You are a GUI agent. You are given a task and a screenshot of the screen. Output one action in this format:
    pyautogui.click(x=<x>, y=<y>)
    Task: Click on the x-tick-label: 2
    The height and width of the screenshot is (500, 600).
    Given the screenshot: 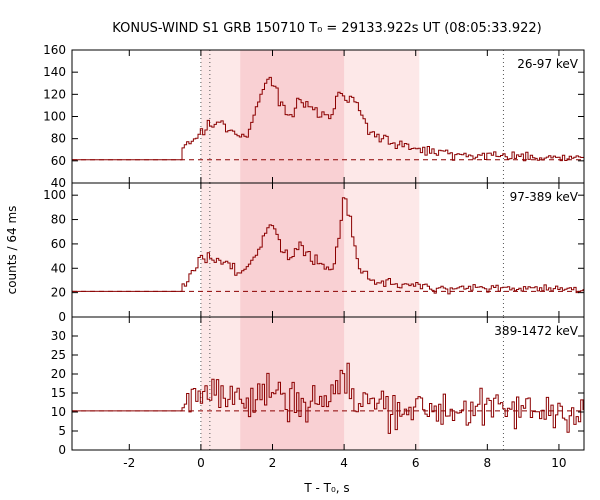 What is the action you would take?
    pyautogui.click(x=273, y=463)
    